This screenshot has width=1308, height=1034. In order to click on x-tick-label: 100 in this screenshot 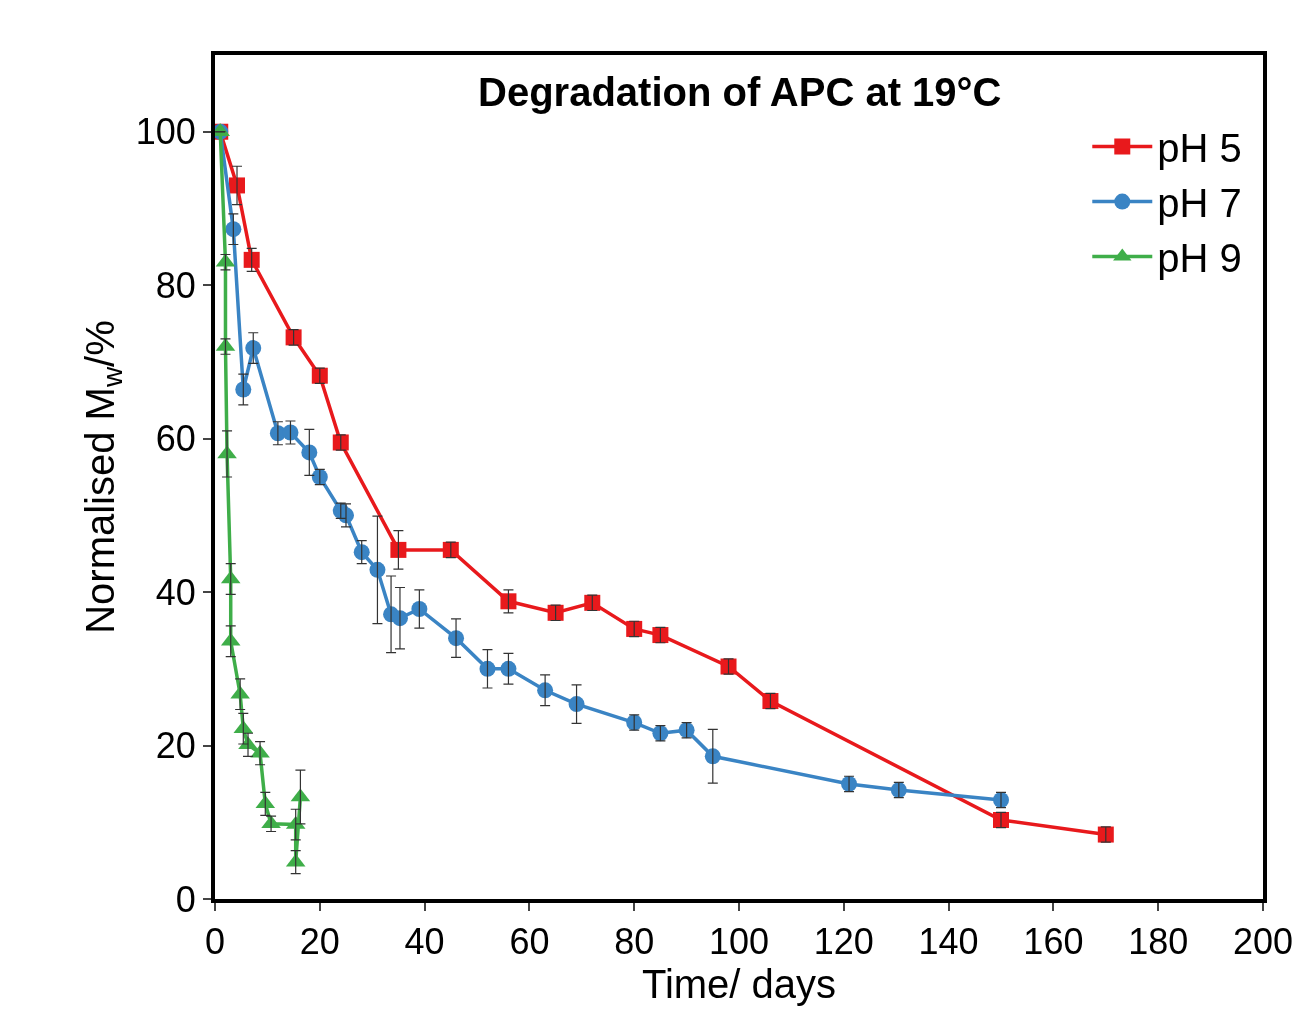, I will do `click(739, 942)`.